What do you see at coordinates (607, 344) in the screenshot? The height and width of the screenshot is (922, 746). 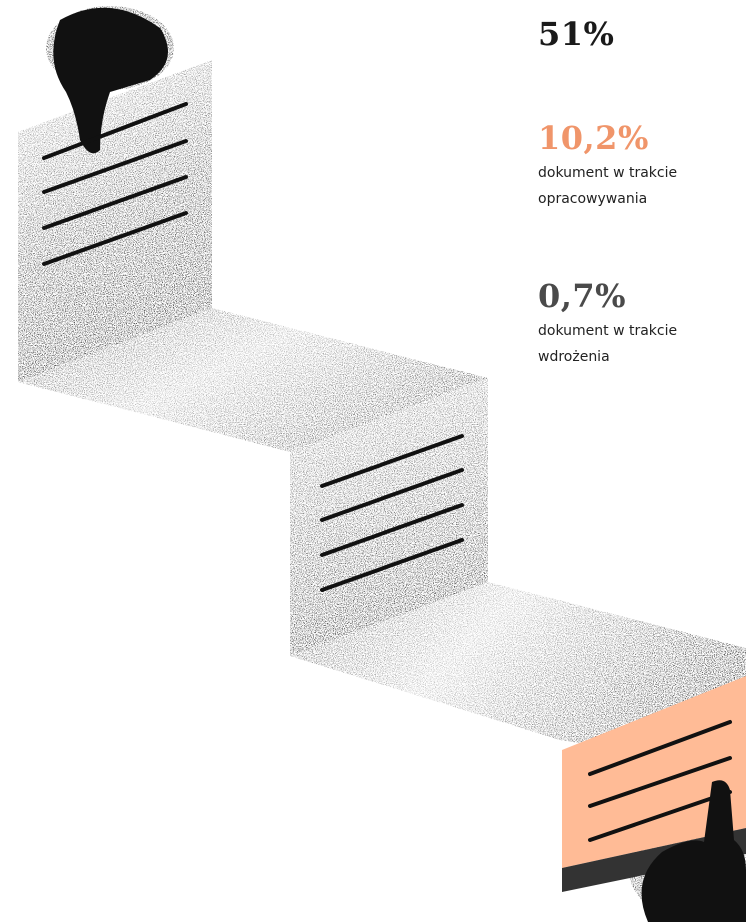 I see `stat-label: dokument w trakcie wdrożenia` at bounding box center [607, 344].